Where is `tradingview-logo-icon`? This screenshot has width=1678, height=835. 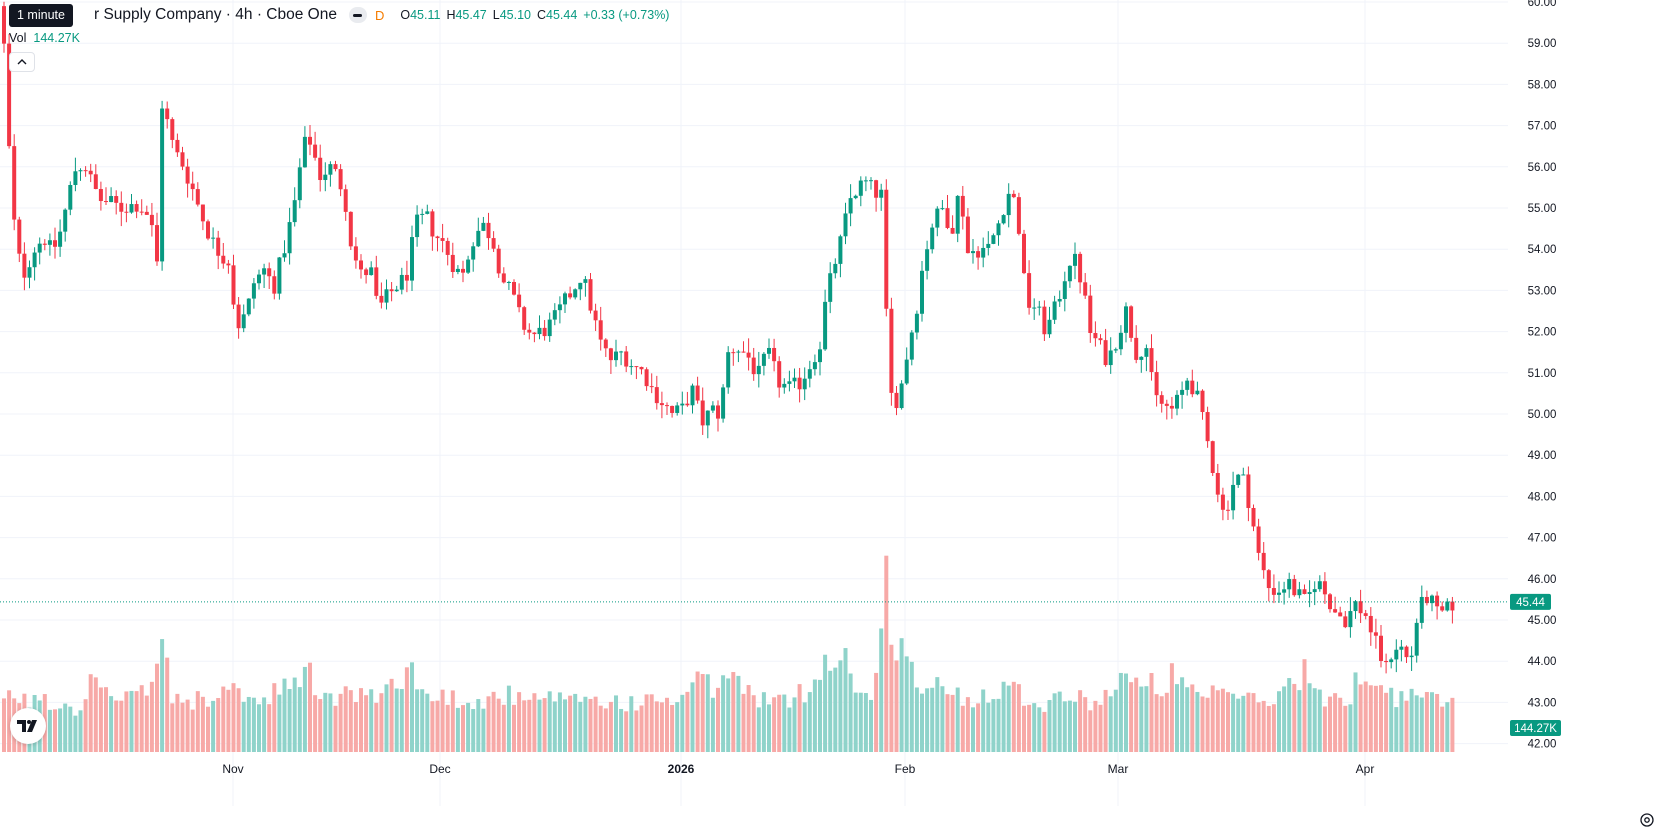 tradingview-logo-icon is located at coordinates (28, 726).